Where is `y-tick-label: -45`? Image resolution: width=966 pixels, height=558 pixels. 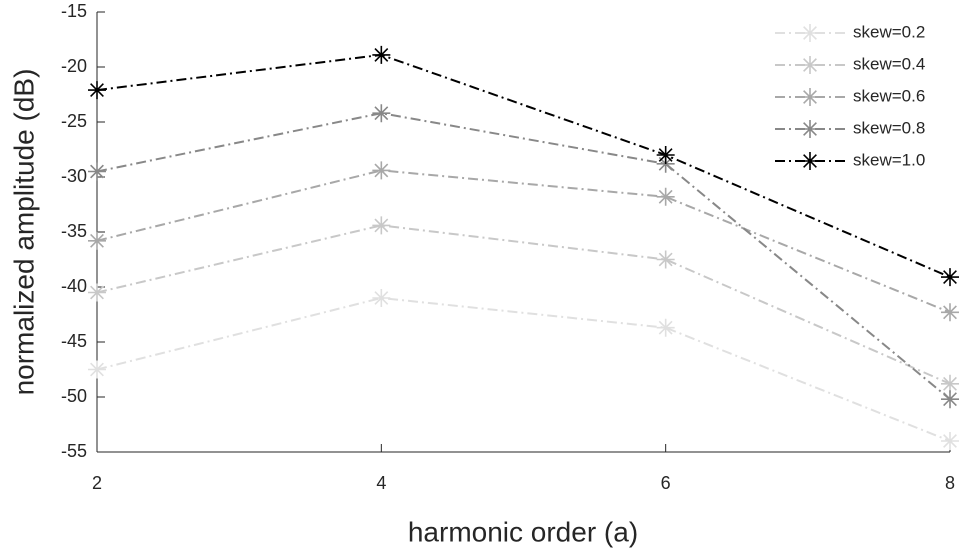 y-tick-label: -45 is located at coordinates (74, 341).